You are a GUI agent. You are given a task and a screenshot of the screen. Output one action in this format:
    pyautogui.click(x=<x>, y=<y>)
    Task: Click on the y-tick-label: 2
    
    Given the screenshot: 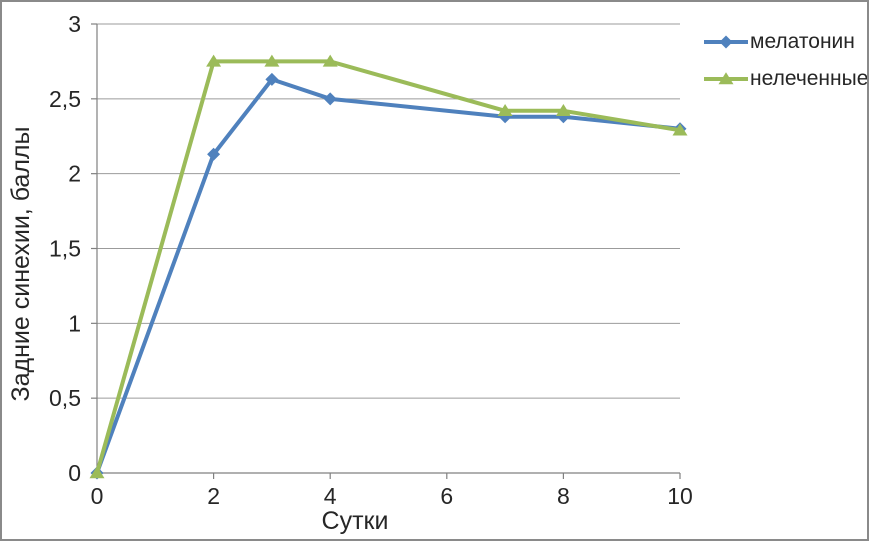 What is the action you would take?
    pyautogui.click(x=74, y=174)
    